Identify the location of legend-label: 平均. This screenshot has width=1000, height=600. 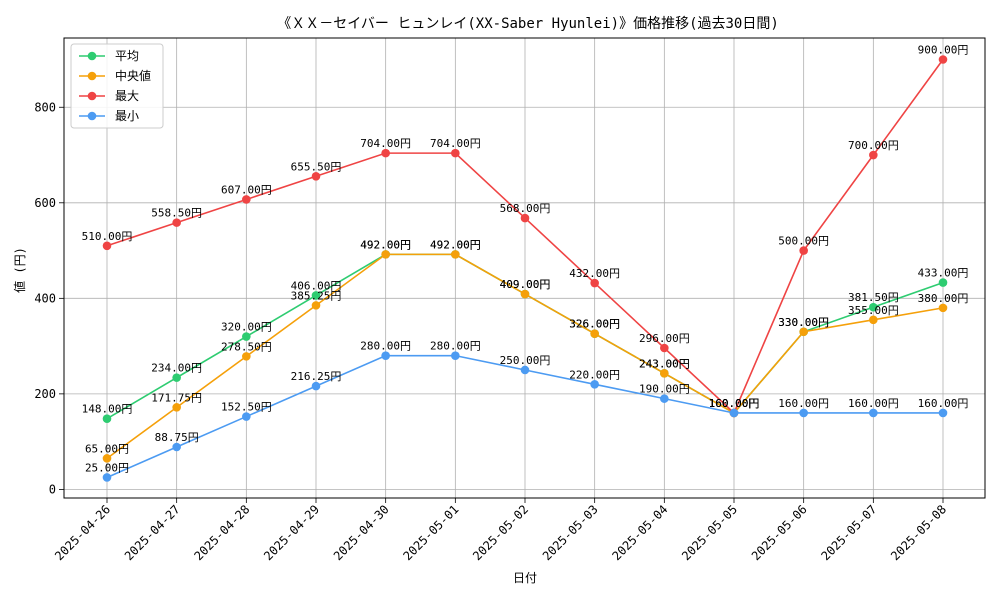
(127, 56).